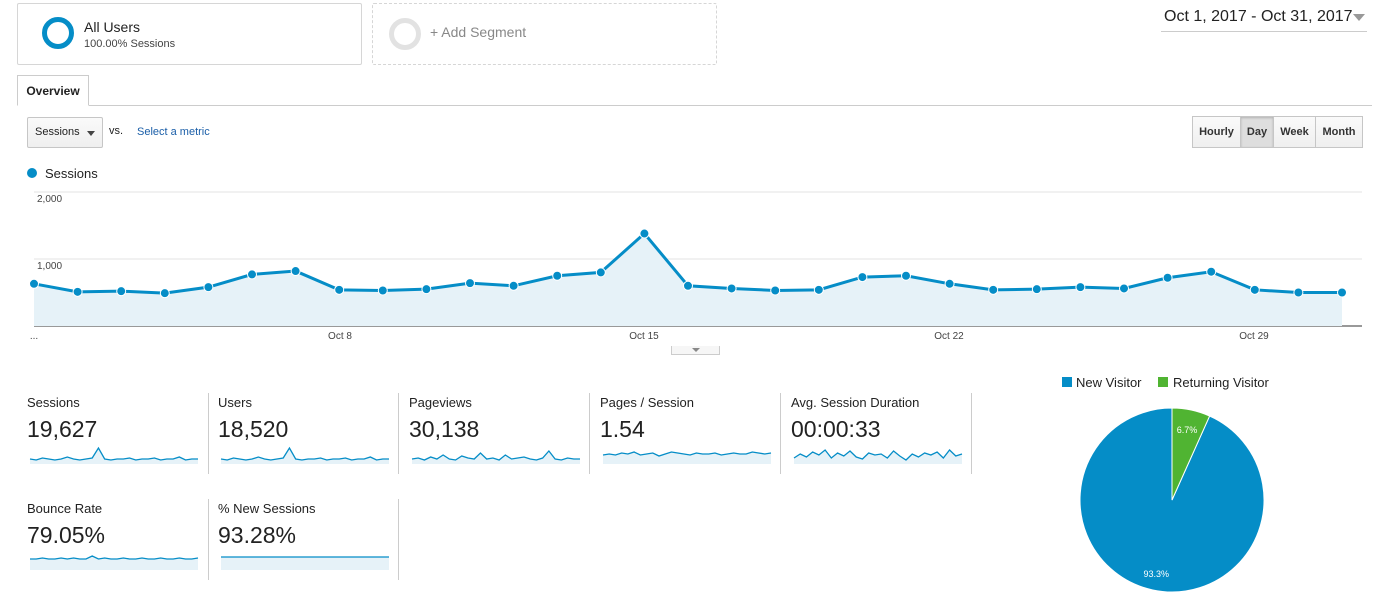 The height and width of the screenshot is (600, 1380). I want to click on metric-value: 30,138, so click(444, 429).